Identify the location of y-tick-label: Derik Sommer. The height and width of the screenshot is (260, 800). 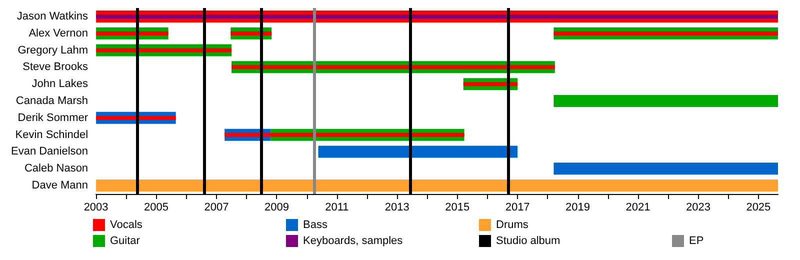
(53, 118).